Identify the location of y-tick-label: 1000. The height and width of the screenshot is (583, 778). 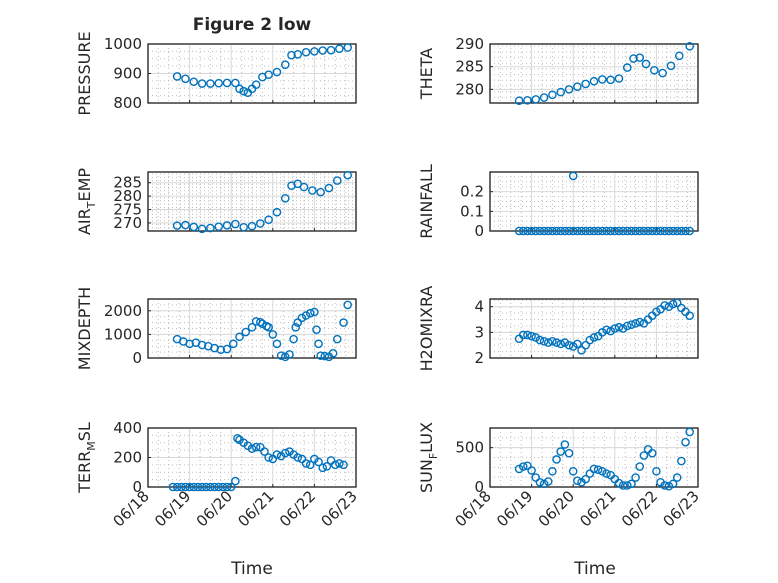
(123, 334).